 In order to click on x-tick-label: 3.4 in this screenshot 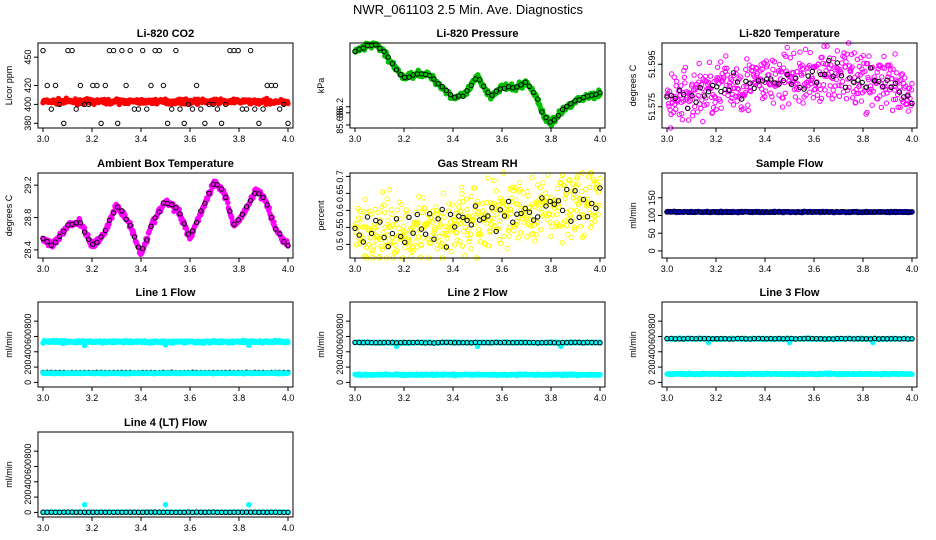, I will do `click(453, 269)`.